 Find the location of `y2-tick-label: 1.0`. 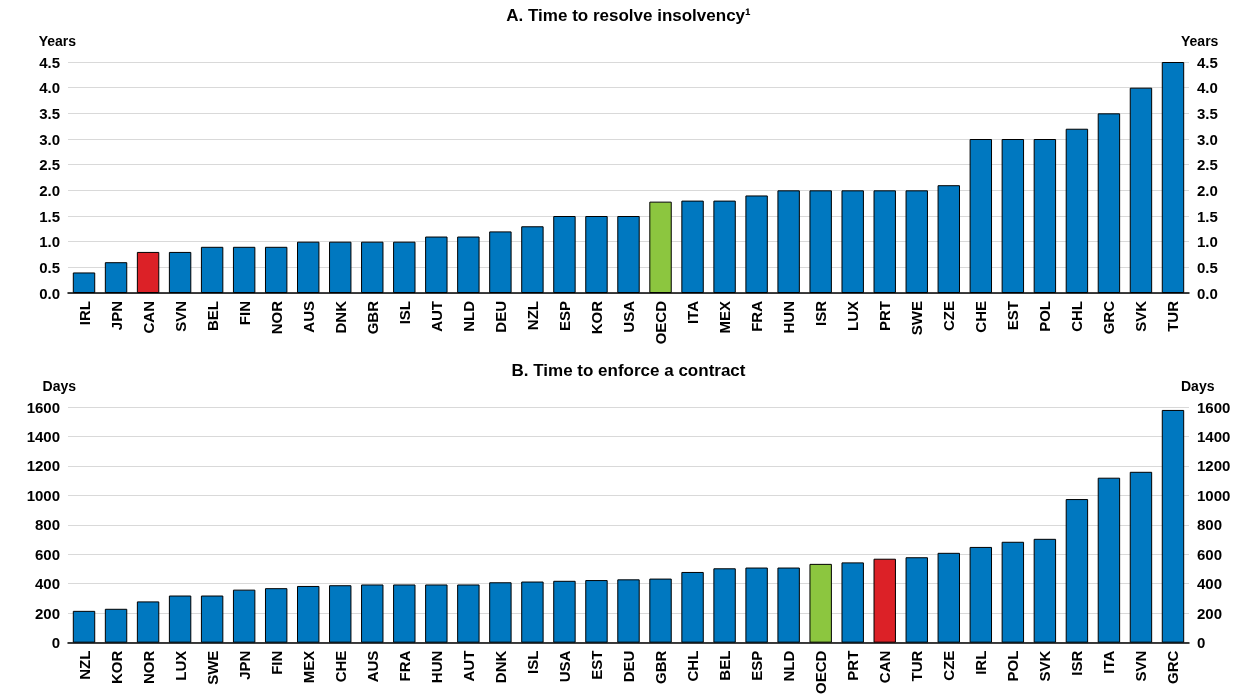

y2-tick-label: 1.0 is located at coordinates (1207, 242).